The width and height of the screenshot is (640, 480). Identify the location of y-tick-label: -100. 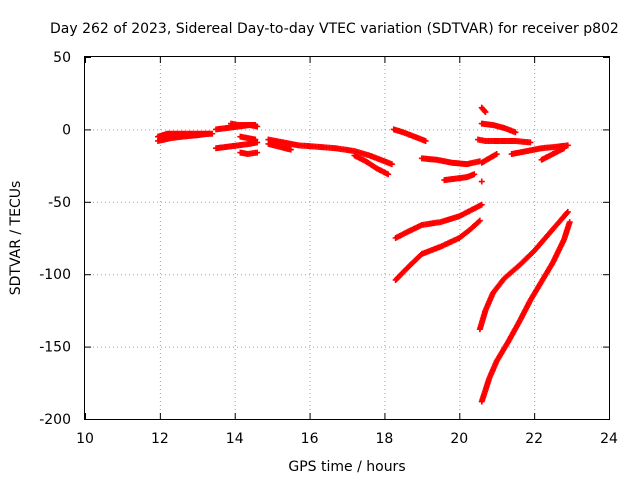
(55, 275).